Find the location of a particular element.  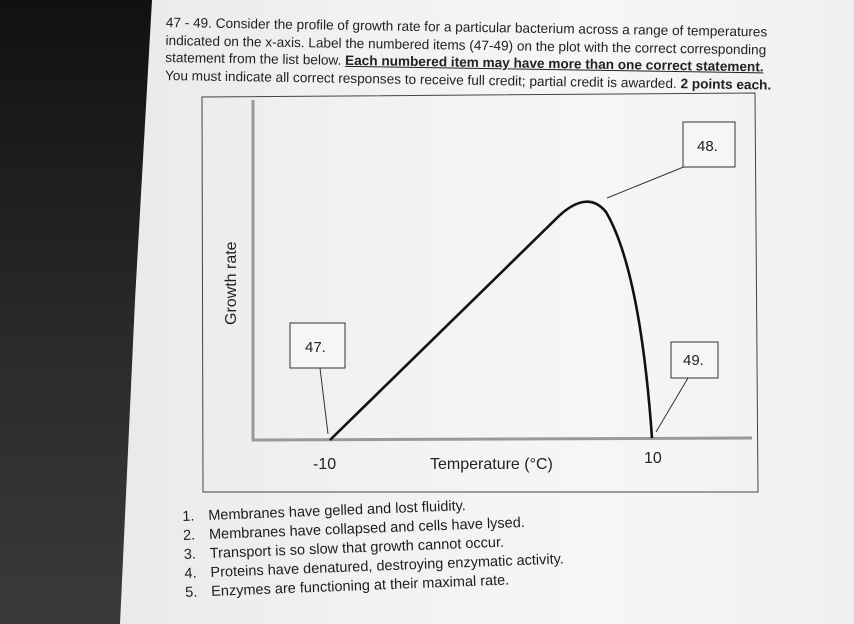

x-tick-max: 10 is located at coordinates (653, 458).